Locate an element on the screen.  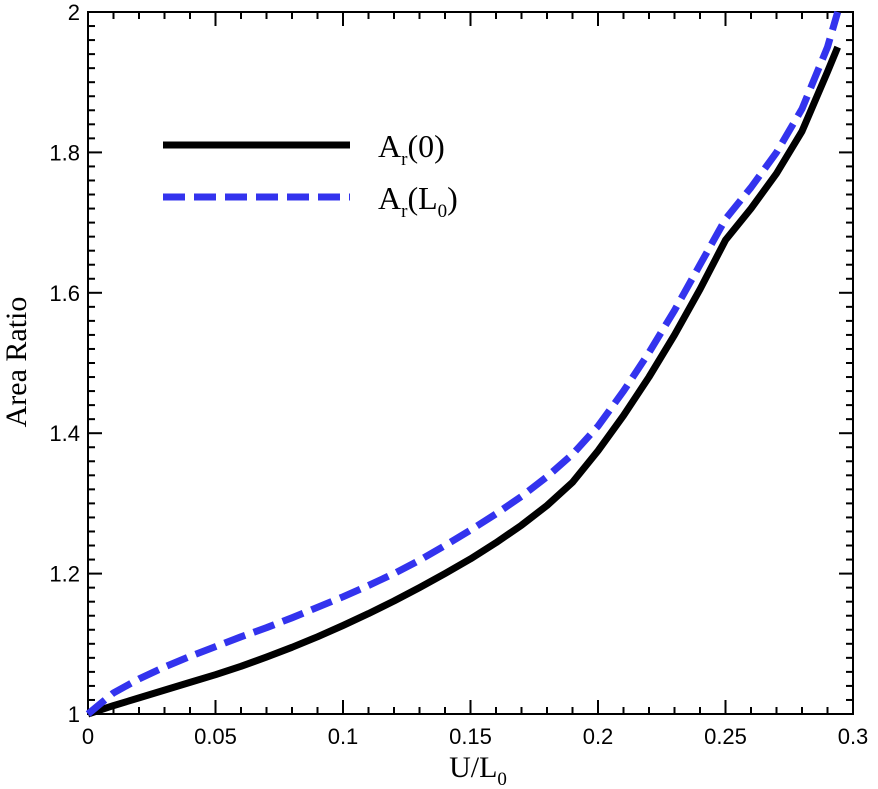
y-tick-label: 1.2 is located at coordinates (64, 574).